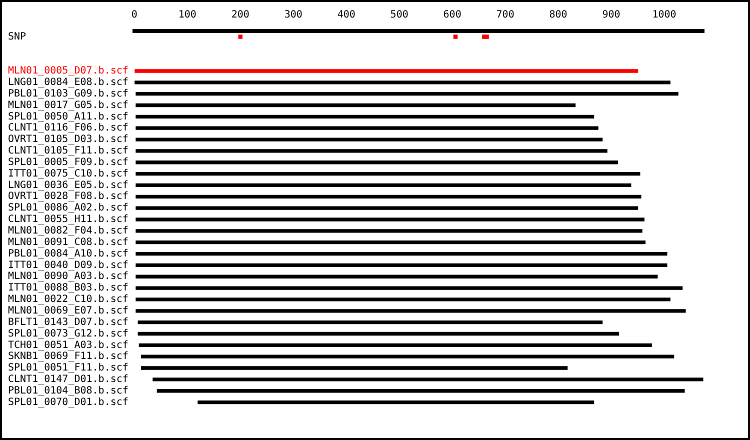 This screenshot has height=440, width=750. I want to click on y-tick-label: PBL01_0104_B08.b.scf, so click(68, 390).